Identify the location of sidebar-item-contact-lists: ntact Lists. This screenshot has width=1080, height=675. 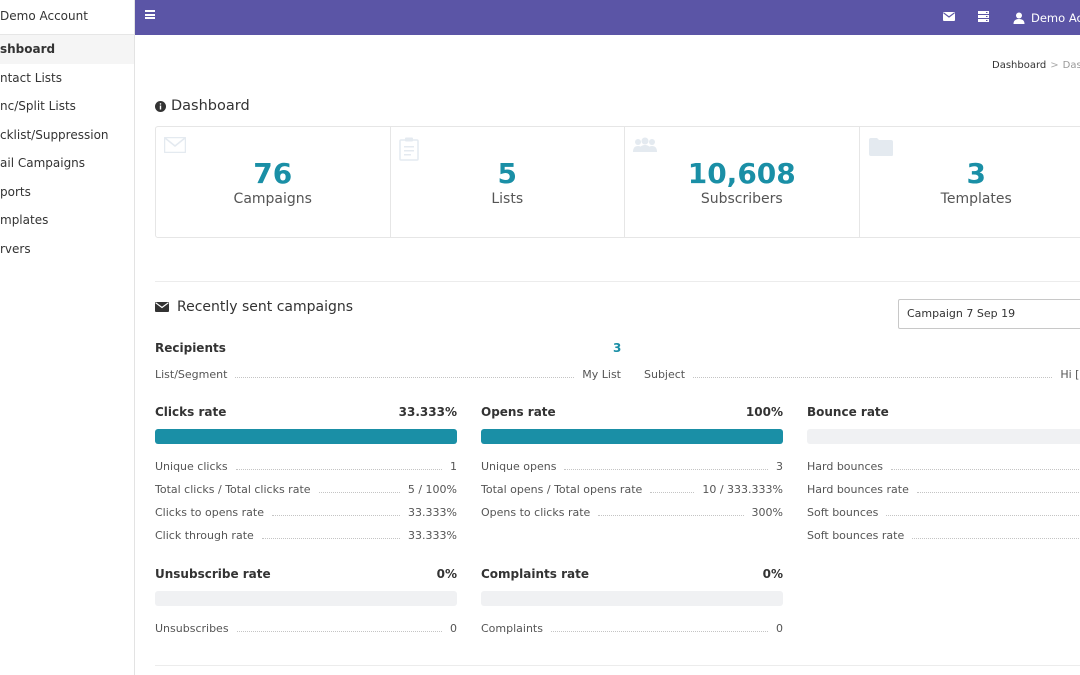
(67, 78).